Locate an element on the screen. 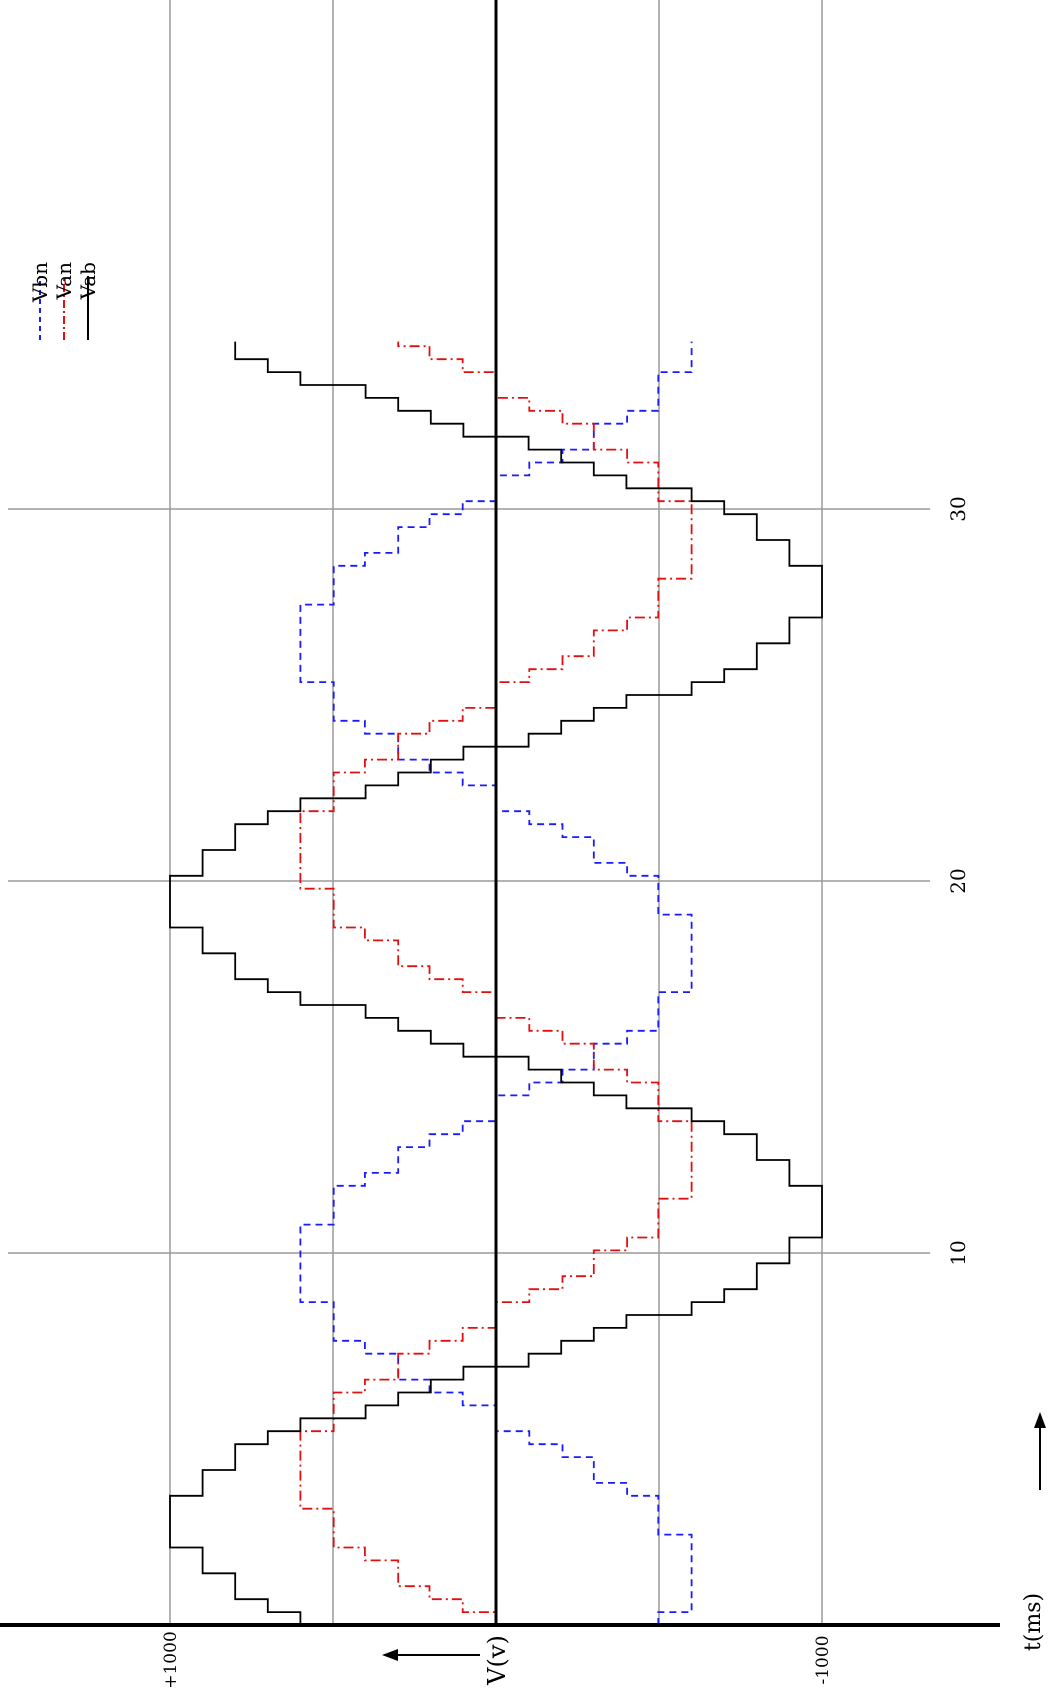 This screenshot has width=1061, height=1690. y-tick-label: +1000 is located at coordinates (171, 1660).